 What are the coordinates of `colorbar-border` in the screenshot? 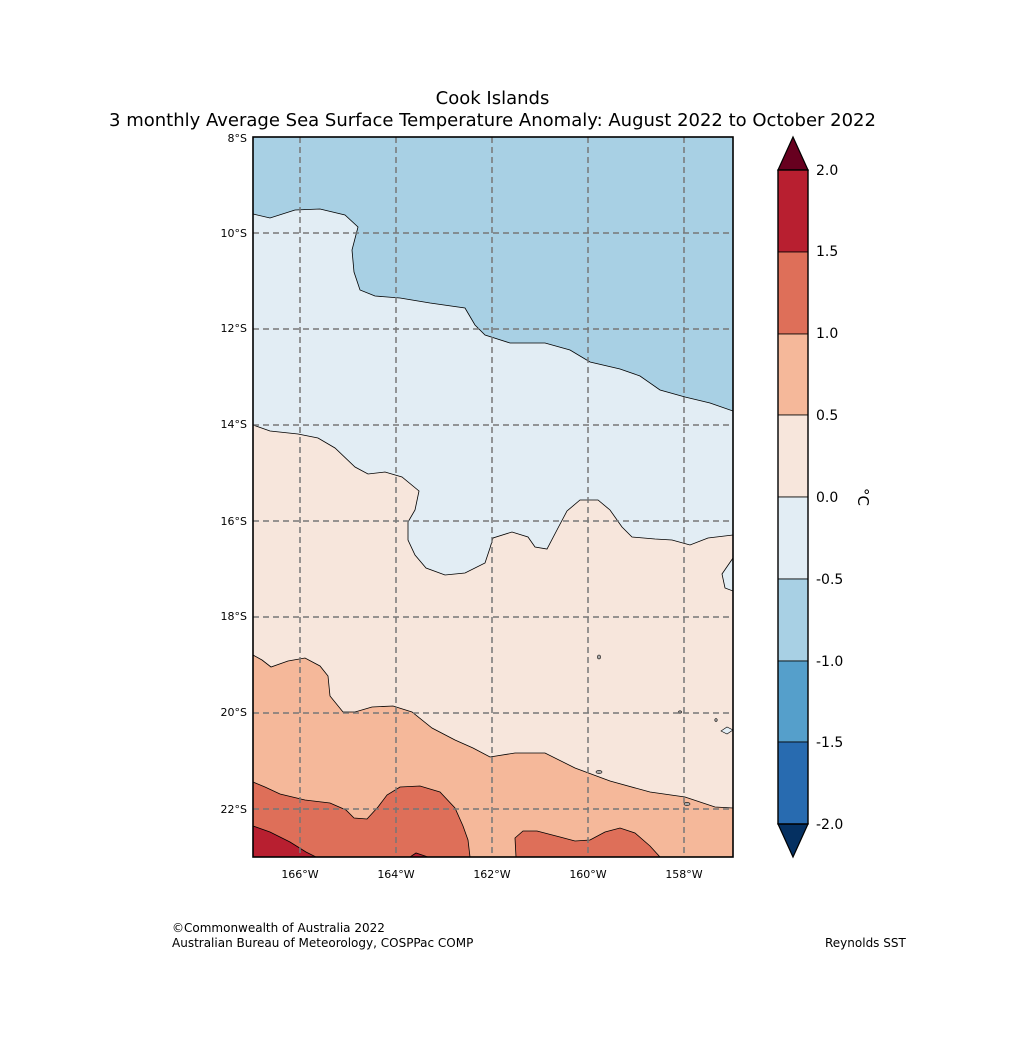 It's located at (793, 497).